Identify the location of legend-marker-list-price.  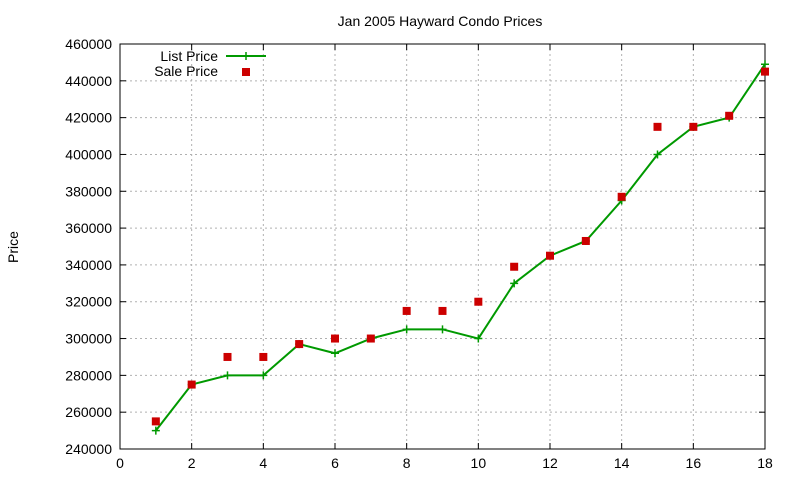
(246, 56).